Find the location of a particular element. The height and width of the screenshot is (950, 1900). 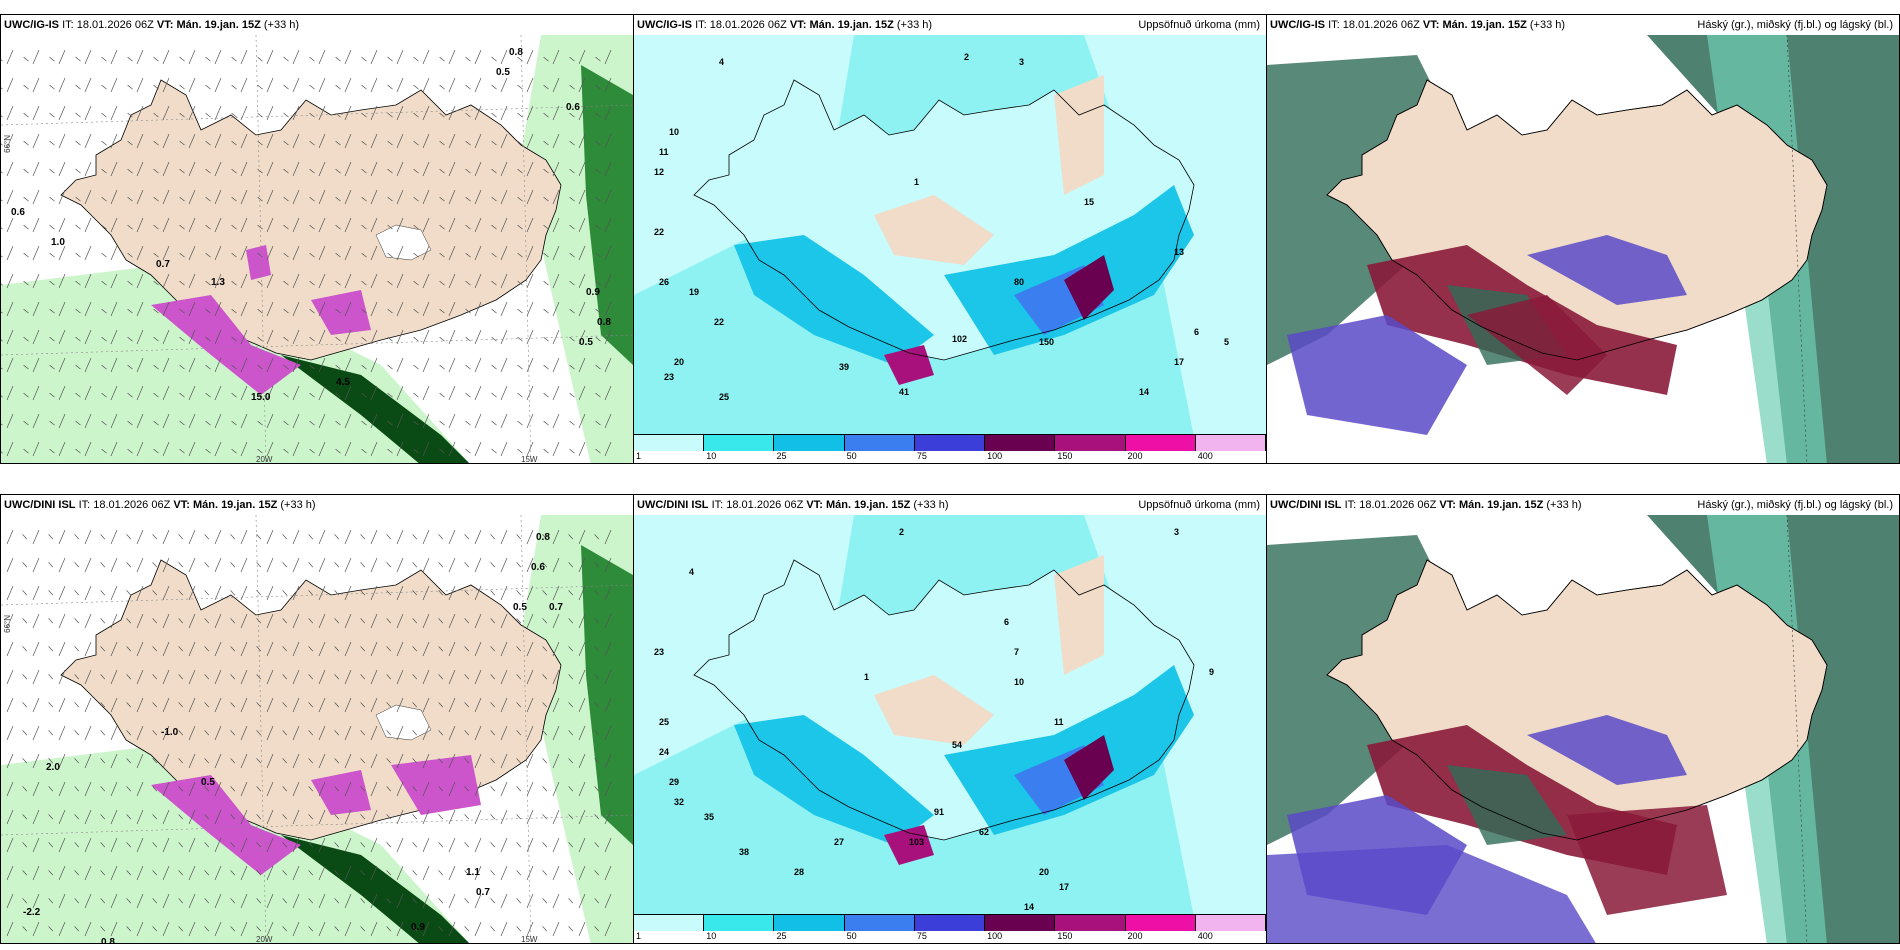

colorbar-tick: 200 is located at coordinates (1135, 456).